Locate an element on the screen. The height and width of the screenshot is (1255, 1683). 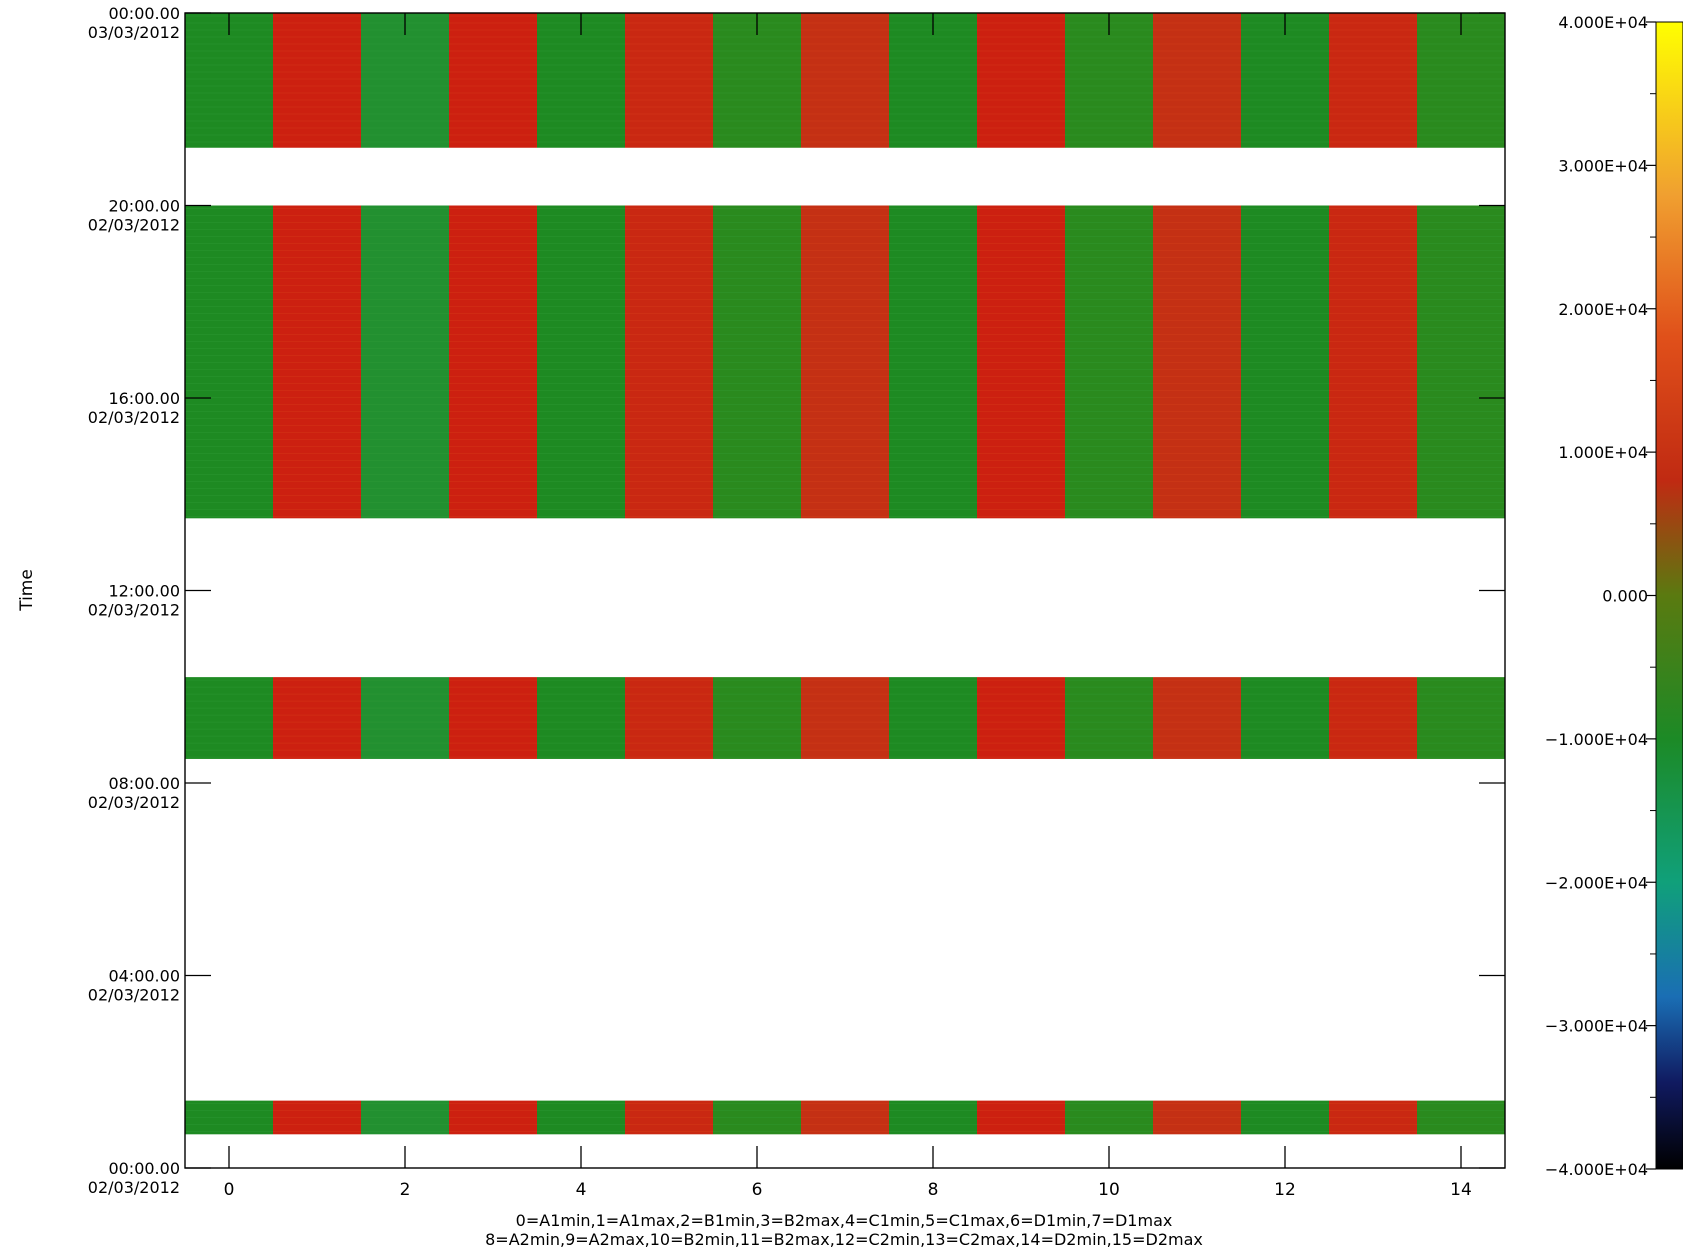
y-tick-label-time: 16:00.00 is located at coordinates (144, 398).